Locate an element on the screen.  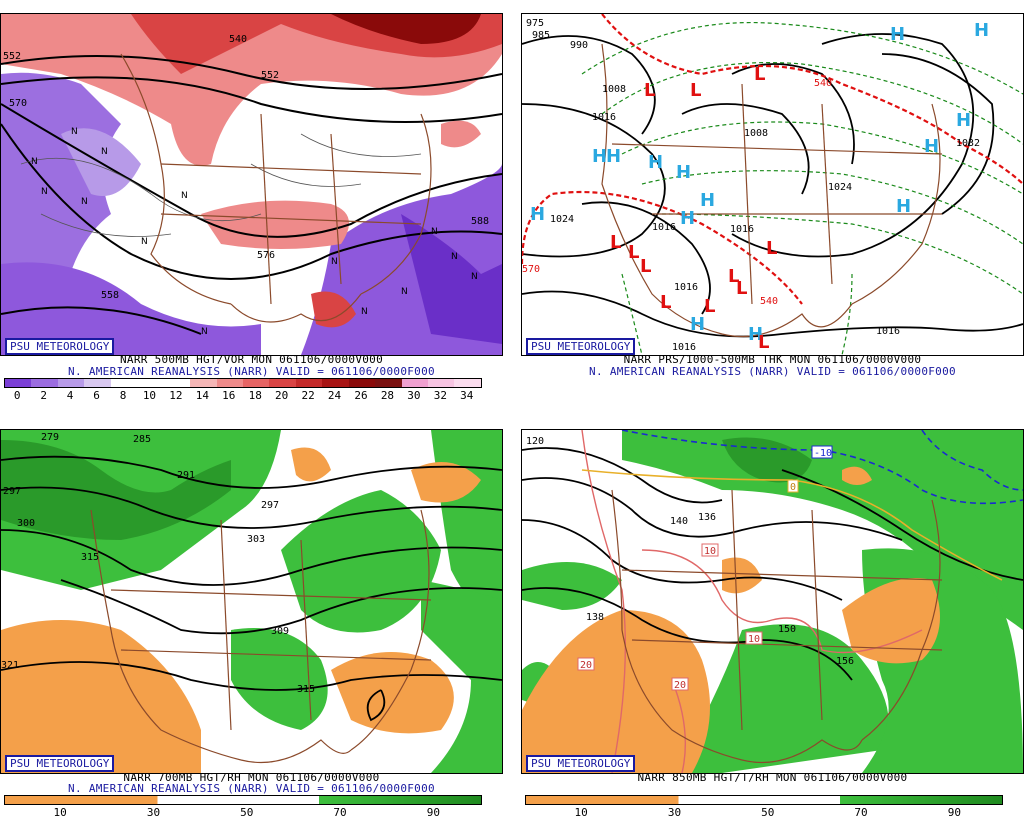
contour-label: 291 is located at coordinates (186, 475).